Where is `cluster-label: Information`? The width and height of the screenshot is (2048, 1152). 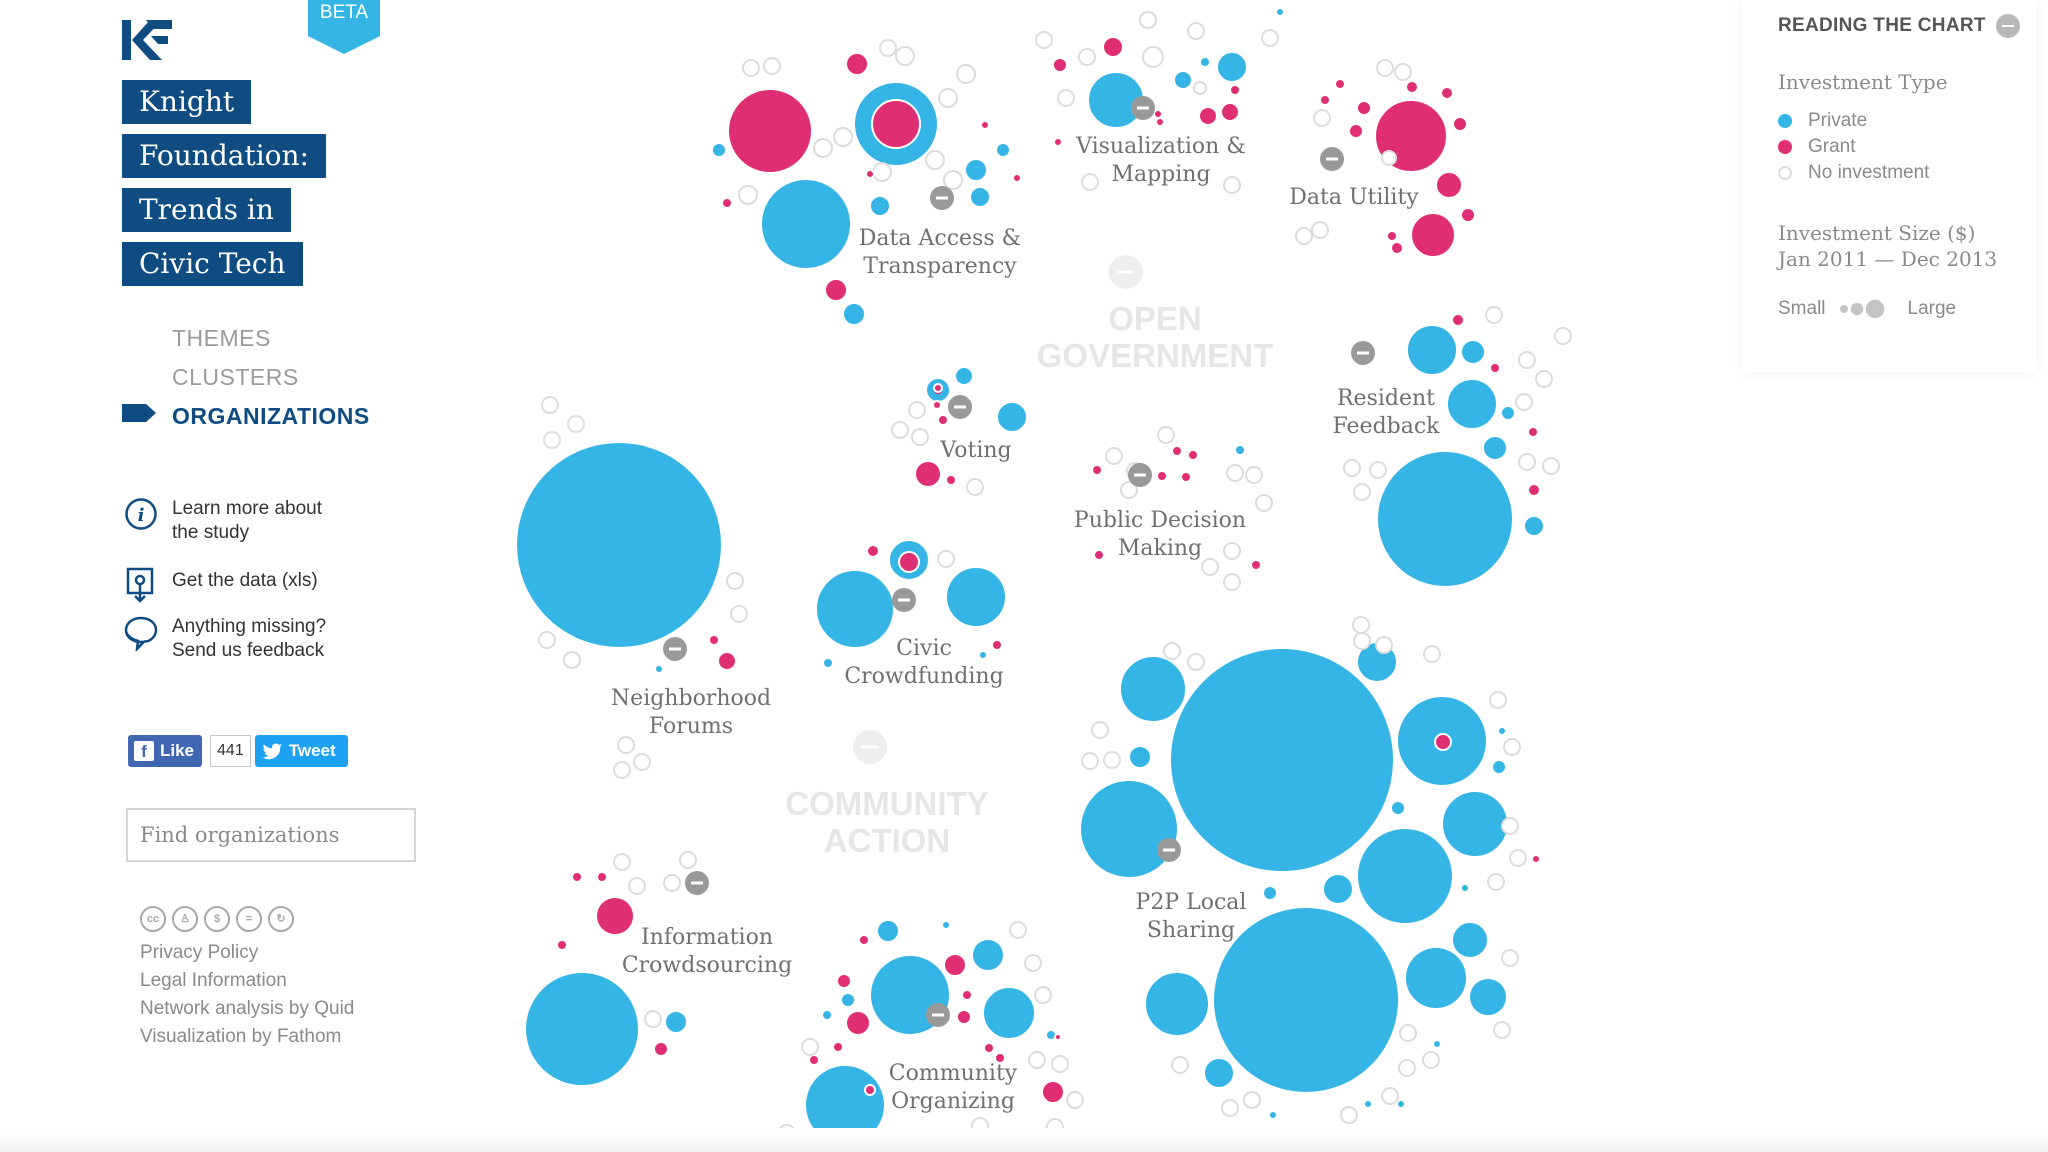 cluster-label: Information is located at coordinates (707, 937).